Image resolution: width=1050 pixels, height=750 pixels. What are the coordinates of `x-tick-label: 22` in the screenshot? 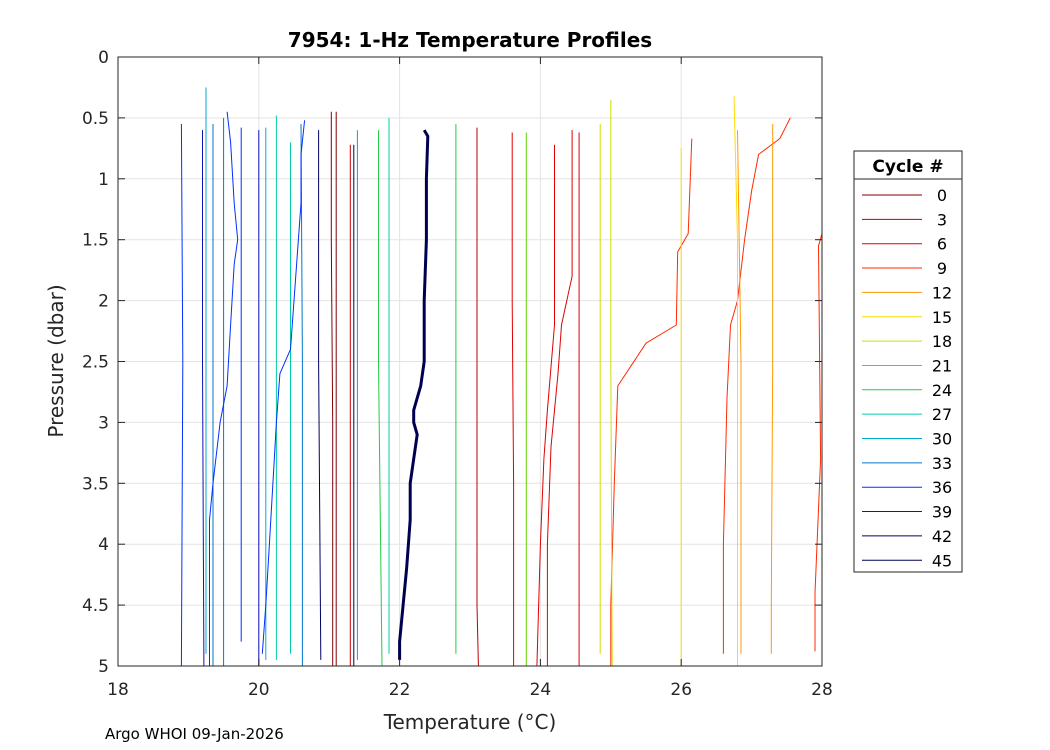 It's located at (400, 690).